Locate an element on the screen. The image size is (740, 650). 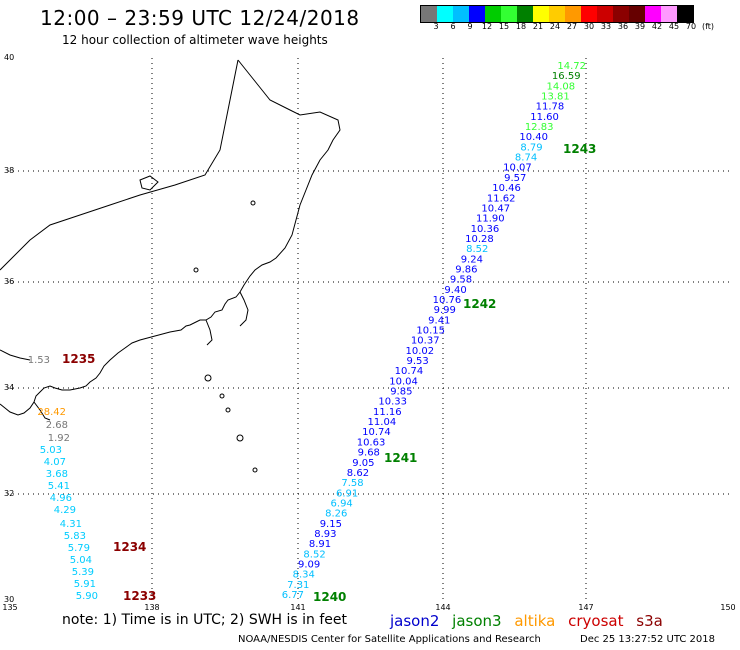
swh-value: 11.62 is located at coordinates (501, 198).